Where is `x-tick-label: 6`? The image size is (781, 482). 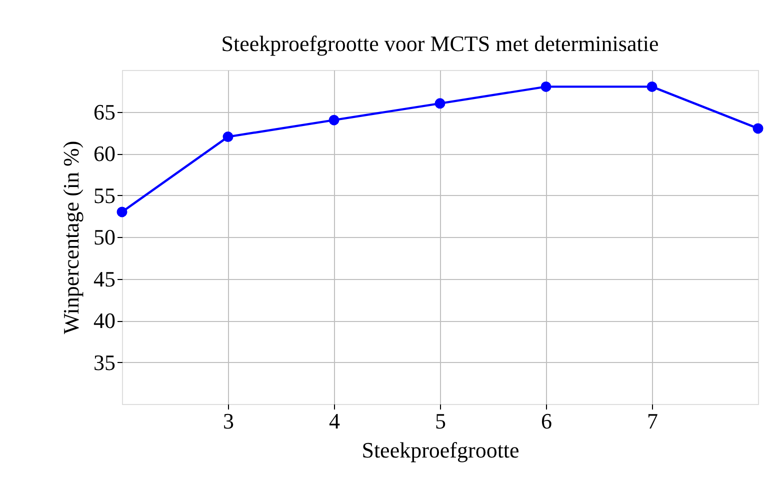 x-tick-label: 6 is located at coordinates (546, 421).